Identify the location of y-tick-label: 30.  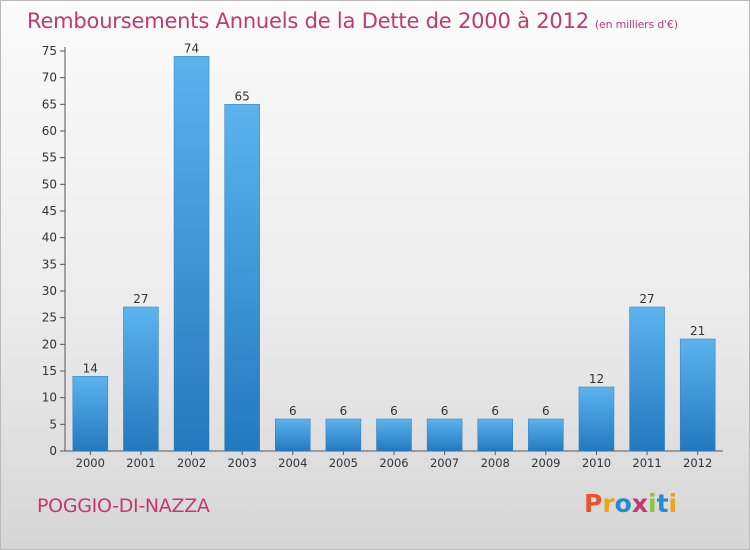
(49, 291).